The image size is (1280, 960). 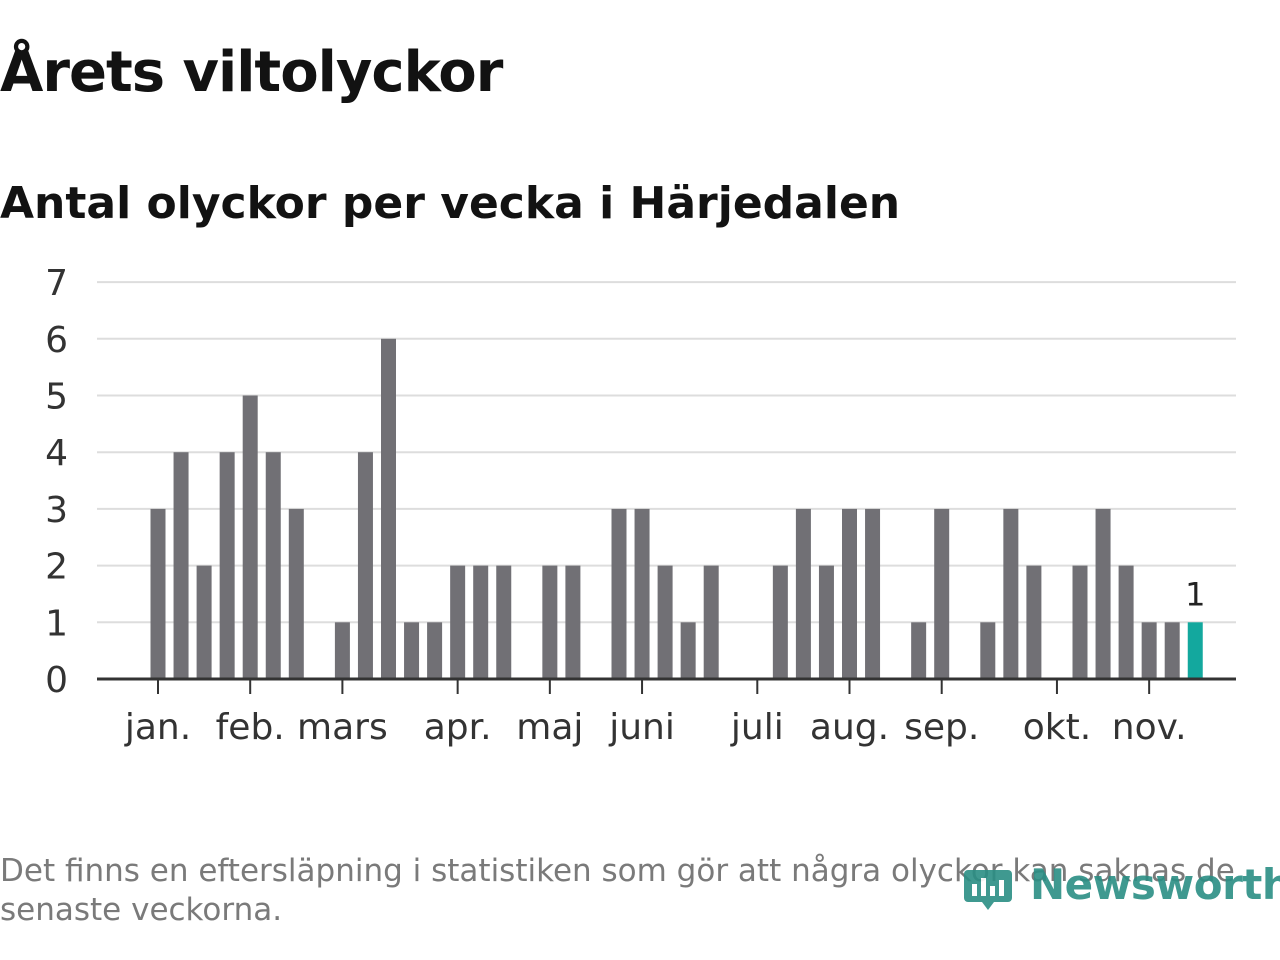 What do you see at coordinates (1155, 884) in the screenshot?
I see `logo-text: Newsworthy` at bounding box center [1155, 884].